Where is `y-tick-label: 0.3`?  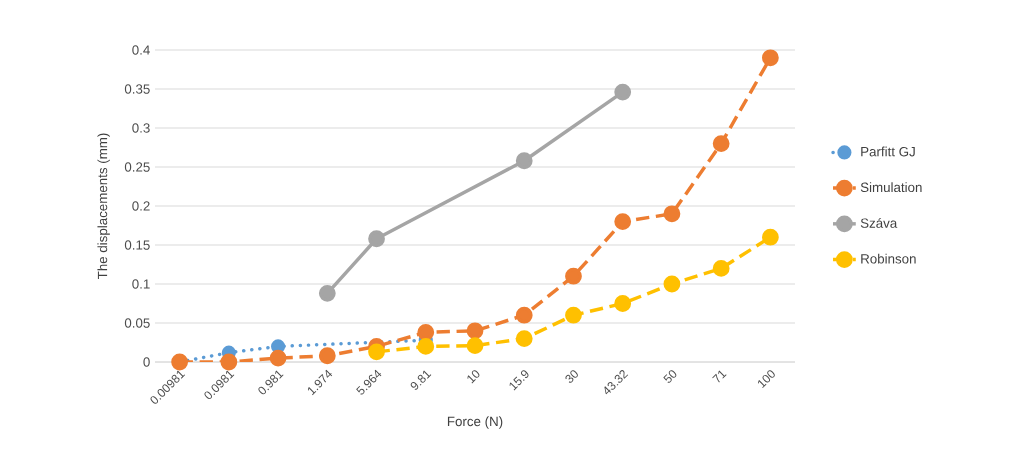
y-tick-label: 0.3 is located at coordinates (141, 128).